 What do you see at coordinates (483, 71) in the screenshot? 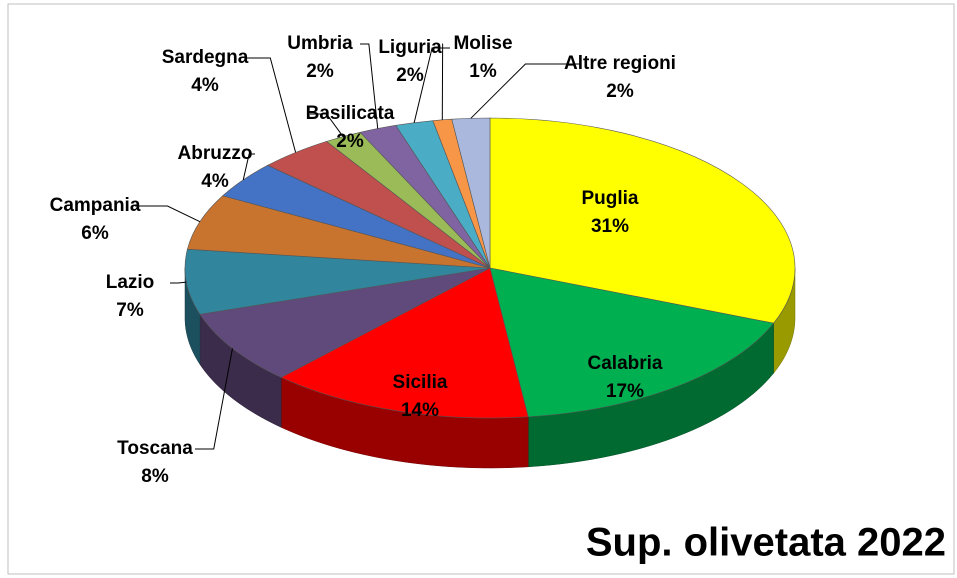
I see `value-label: 1%` at bounding box center [483, 71].